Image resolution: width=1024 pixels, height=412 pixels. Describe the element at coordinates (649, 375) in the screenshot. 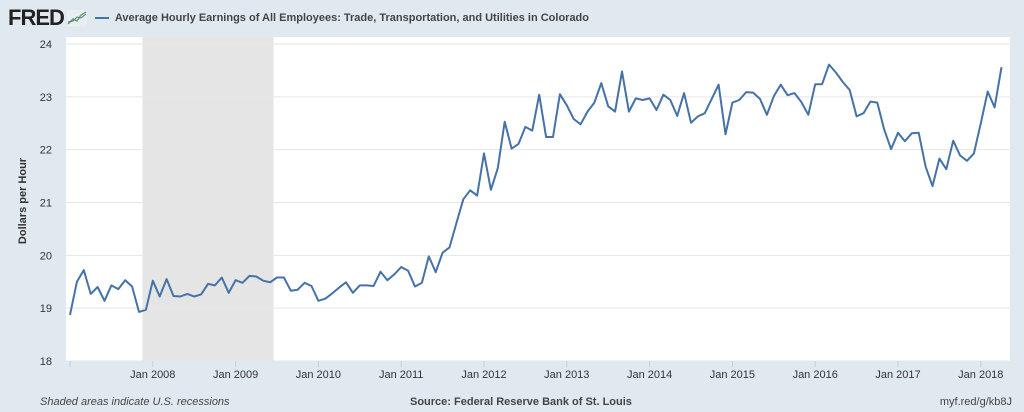

I see `x-tick-label: Jan 2014` at that location.